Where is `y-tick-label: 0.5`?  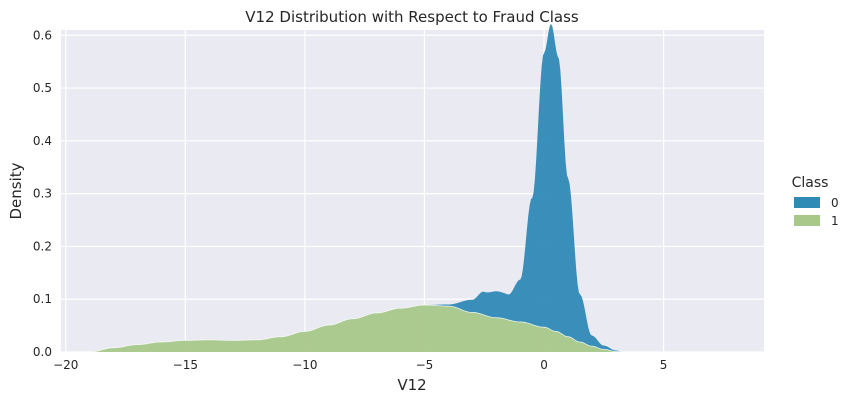 y-tick-label: 0.5 is located at coordinates (42, 88).